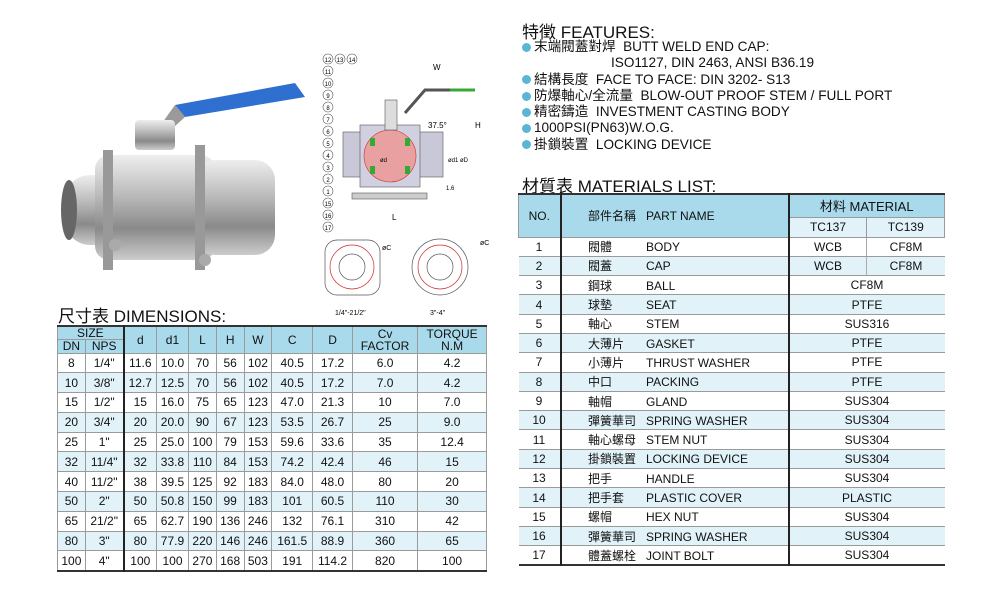 Image resolution: width=1000 pixels, height=611 pixels. I want to click on cell-material: CF8M, so click(866, 285).